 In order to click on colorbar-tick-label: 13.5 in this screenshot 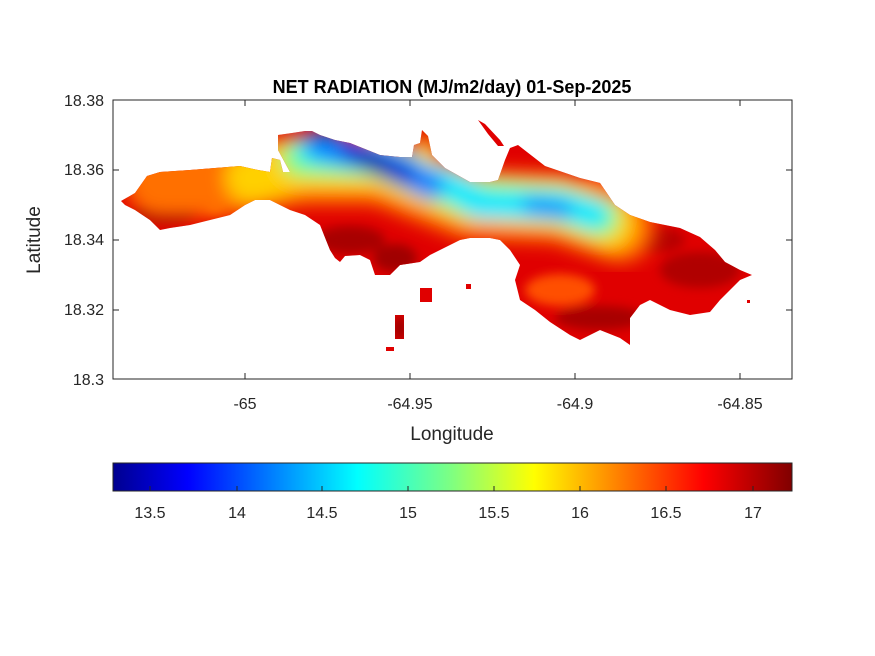, I will do `click(149, 513)`.